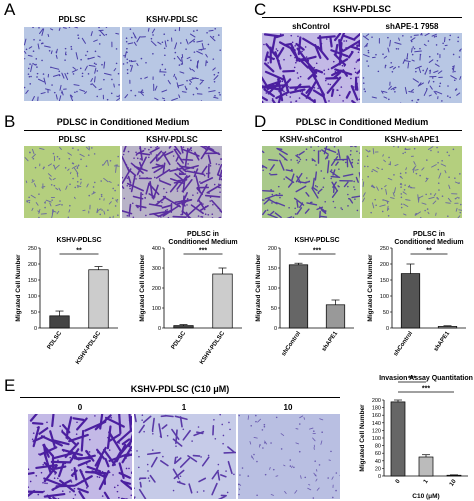 The width and height of the screenshot is (474, 501). What do you see at coordinates (72, 182) in the screenshot?
I see `micrograph-b1` at bounding box center [72, 182].